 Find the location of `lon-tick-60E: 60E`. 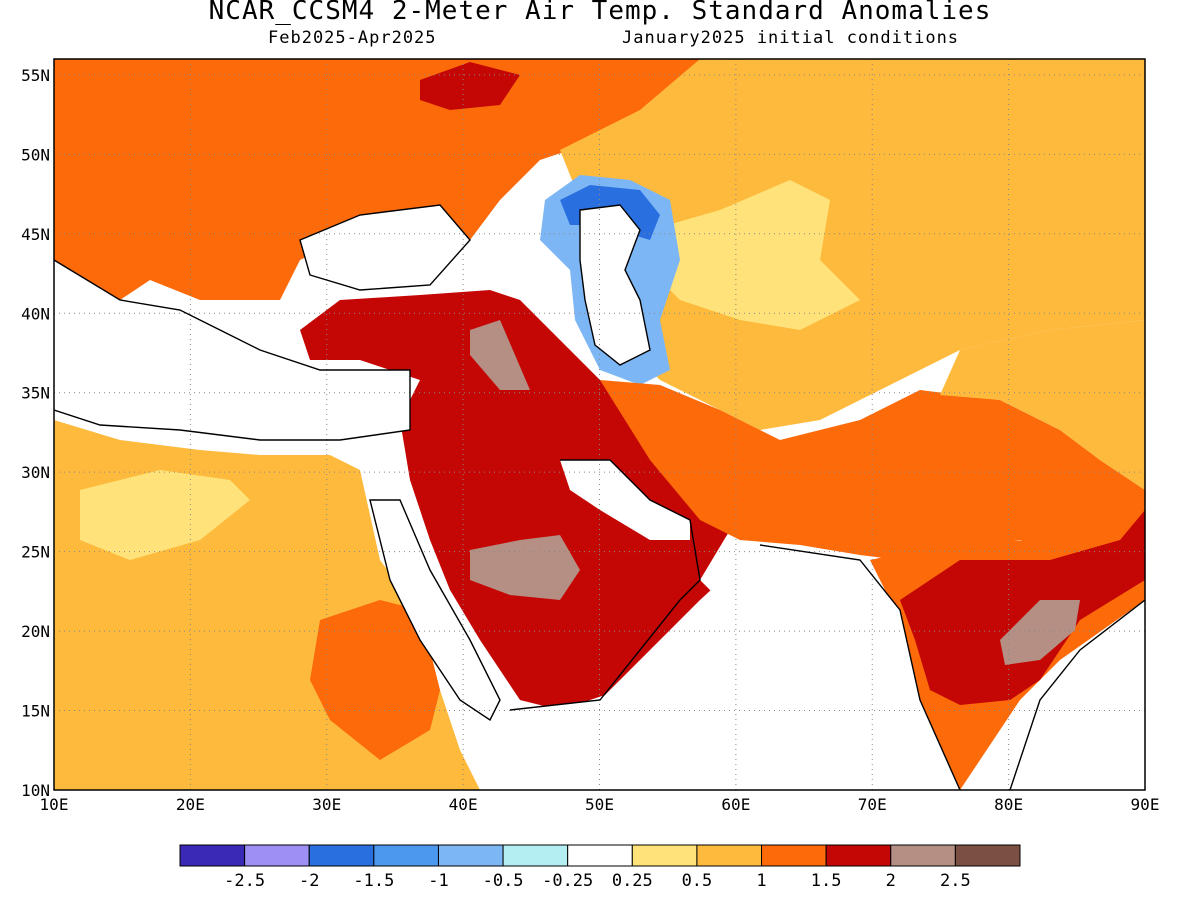

lon-tick-60E: 60E is located at coordinates (735, 804).